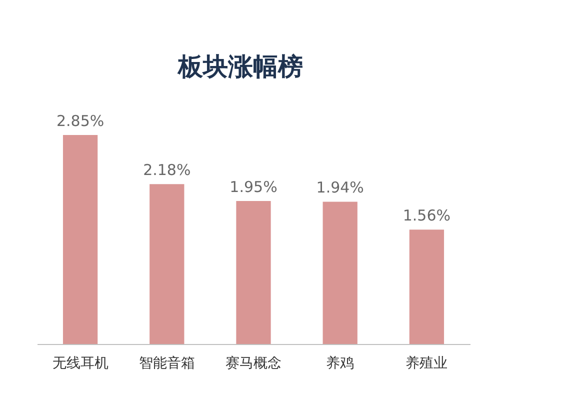 The height and width of the screenshot is (401, 570). Describe the element at coordinates (166, 364) in the screenshot. I see `x-tick-label: 智能音箱` at that location.